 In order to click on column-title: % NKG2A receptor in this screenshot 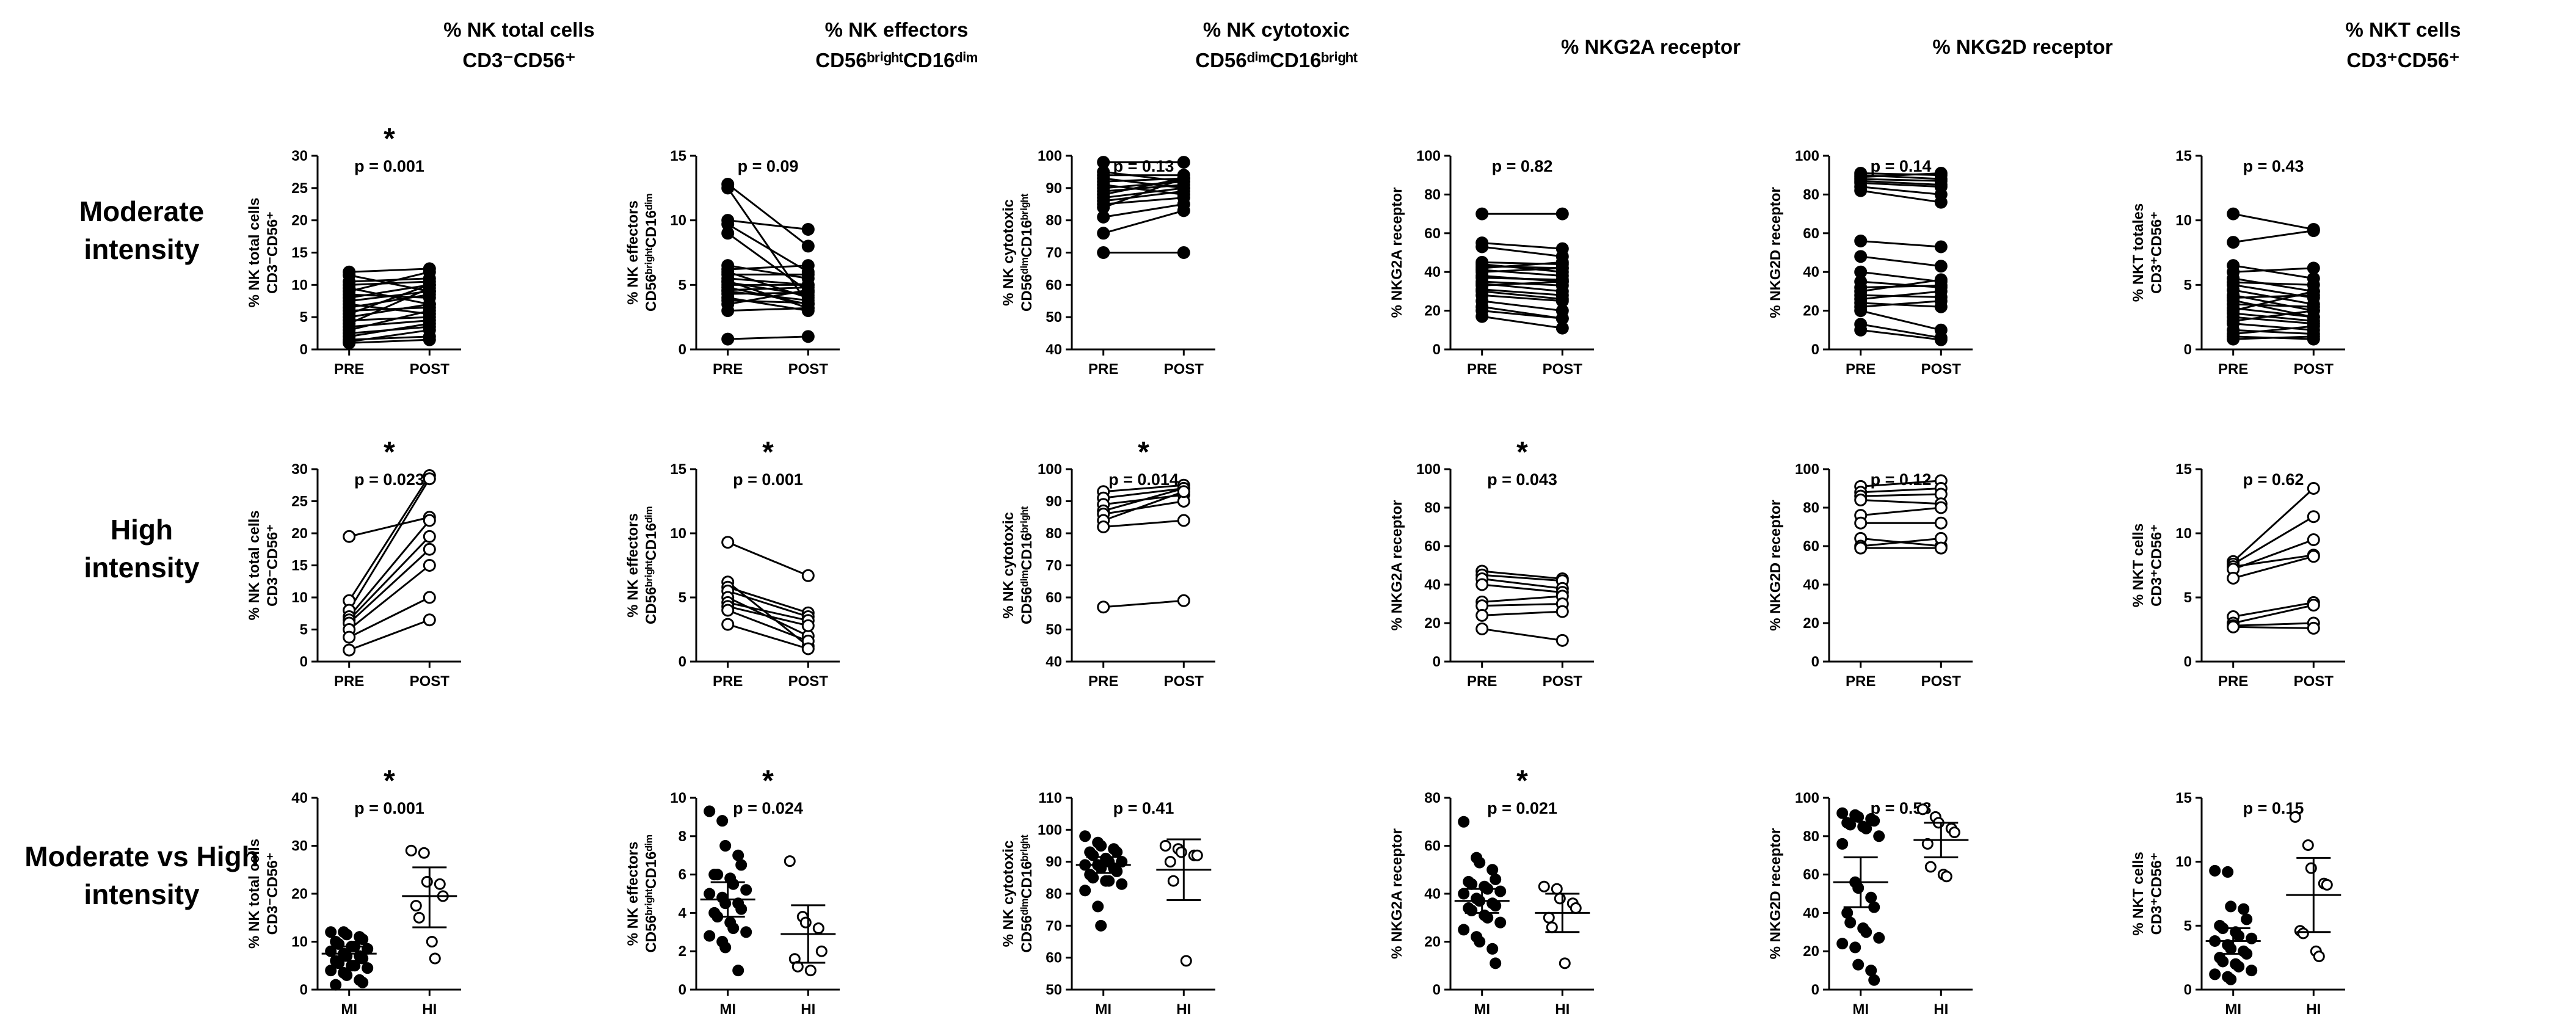, I will do `click(1651, 47)`.